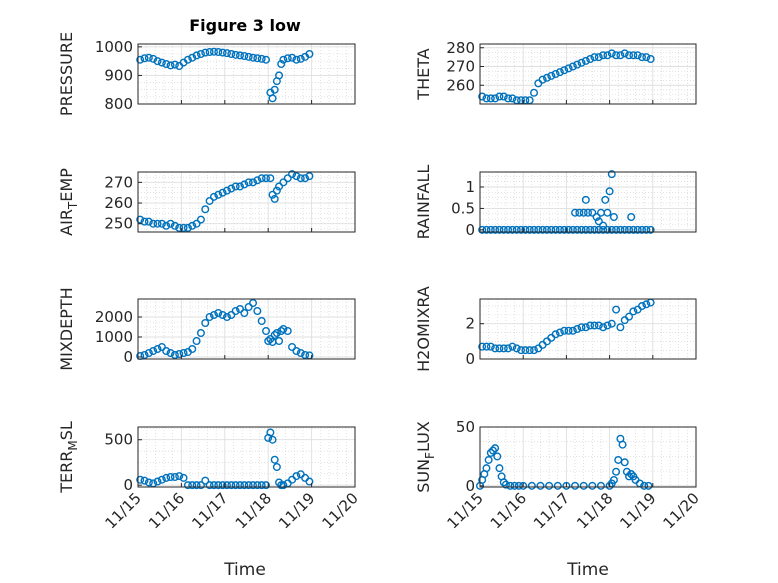 This screenshot has height=583, width=778. Describe the element at coordinates (423, 476) in the screenshot. I see `y-axis-label-main: SUN` at that location.